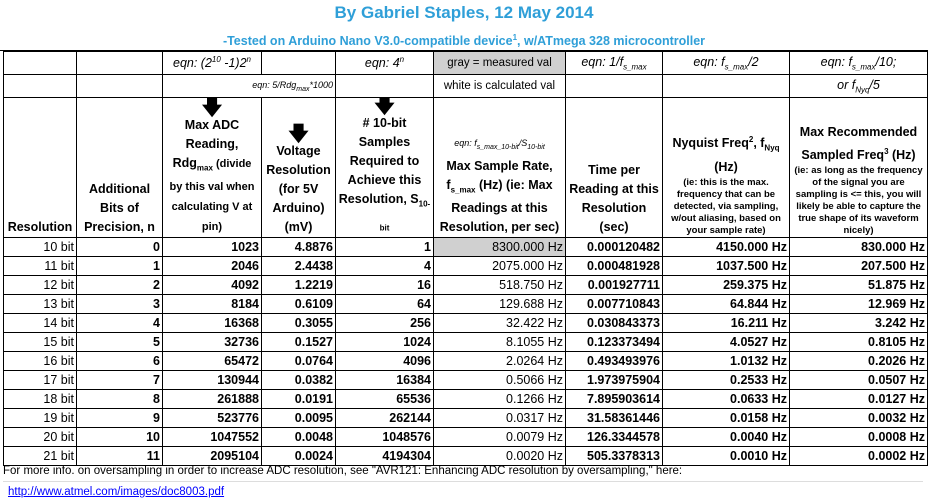 This screenshot has width=928, height=504. What do you see at coordinates (384, 304) in the screenshot?
I see `samples-cell: 64` at bounding box center [384, 304].